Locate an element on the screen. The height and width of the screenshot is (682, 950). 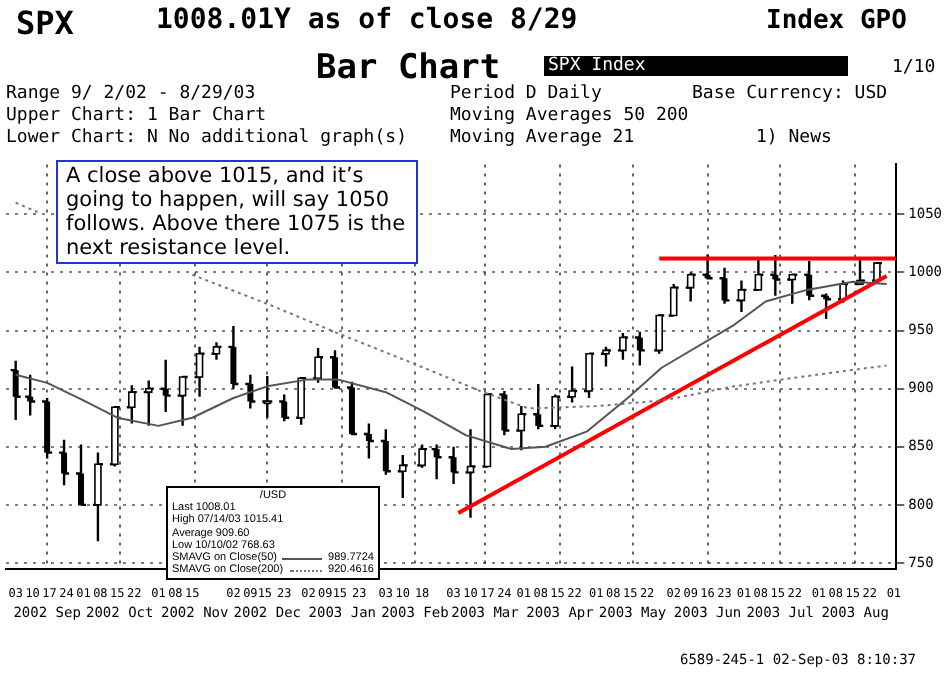
text: 1008.01Y as of close 8/29 is located at coordinates (367, 20).